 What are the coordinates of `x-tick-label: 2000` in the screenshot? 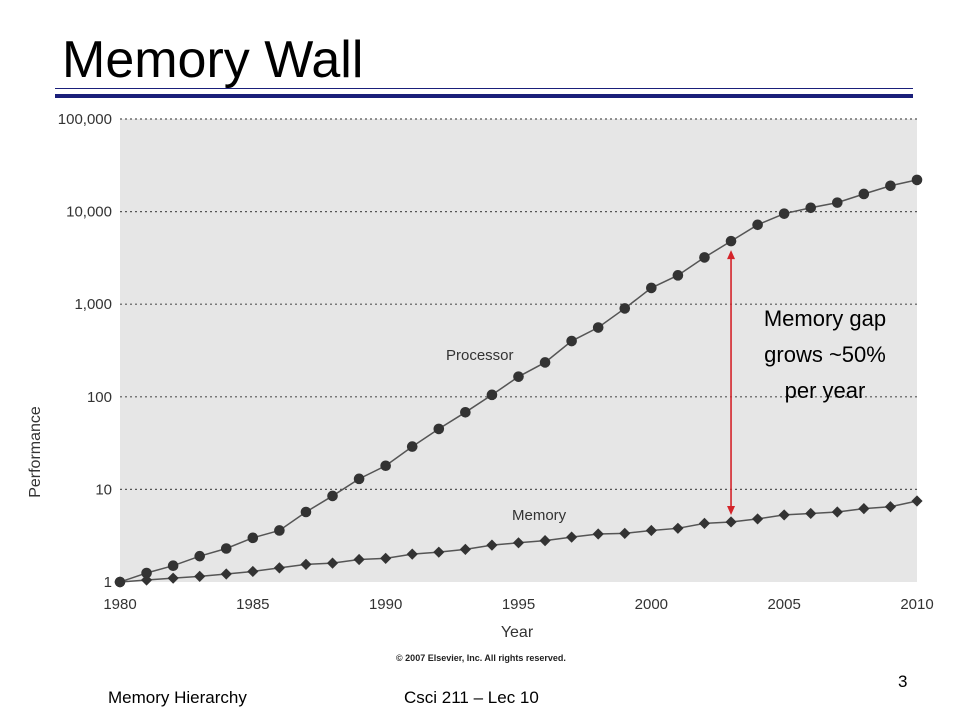 It's located at (651, 604).